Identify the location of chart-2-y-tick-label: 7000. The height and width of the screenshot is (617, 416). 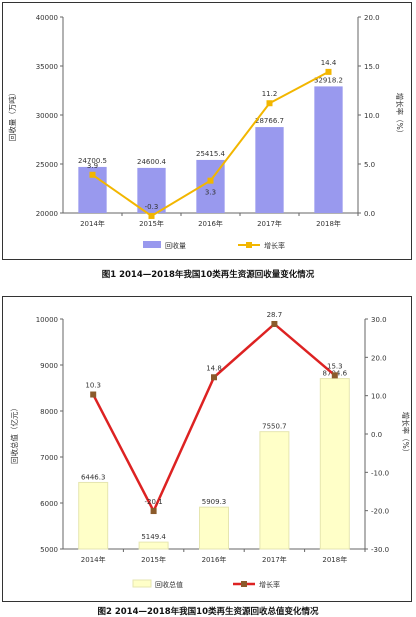
(49, 458).